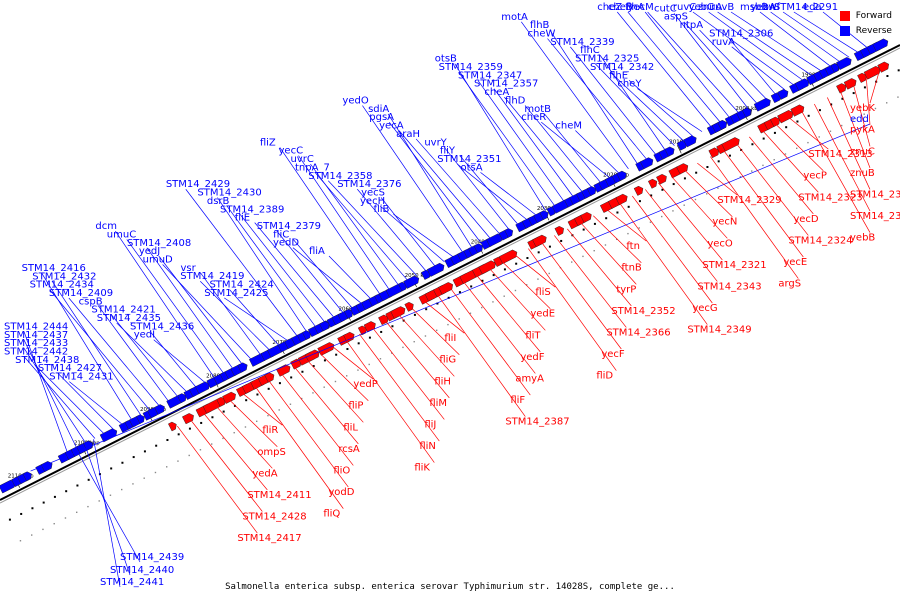 The height and width of the screenshot is (600, 900). Describe the element at coordinates (720, 243) in the screenshot. I see `forward-gene-label: yecO` at that location.